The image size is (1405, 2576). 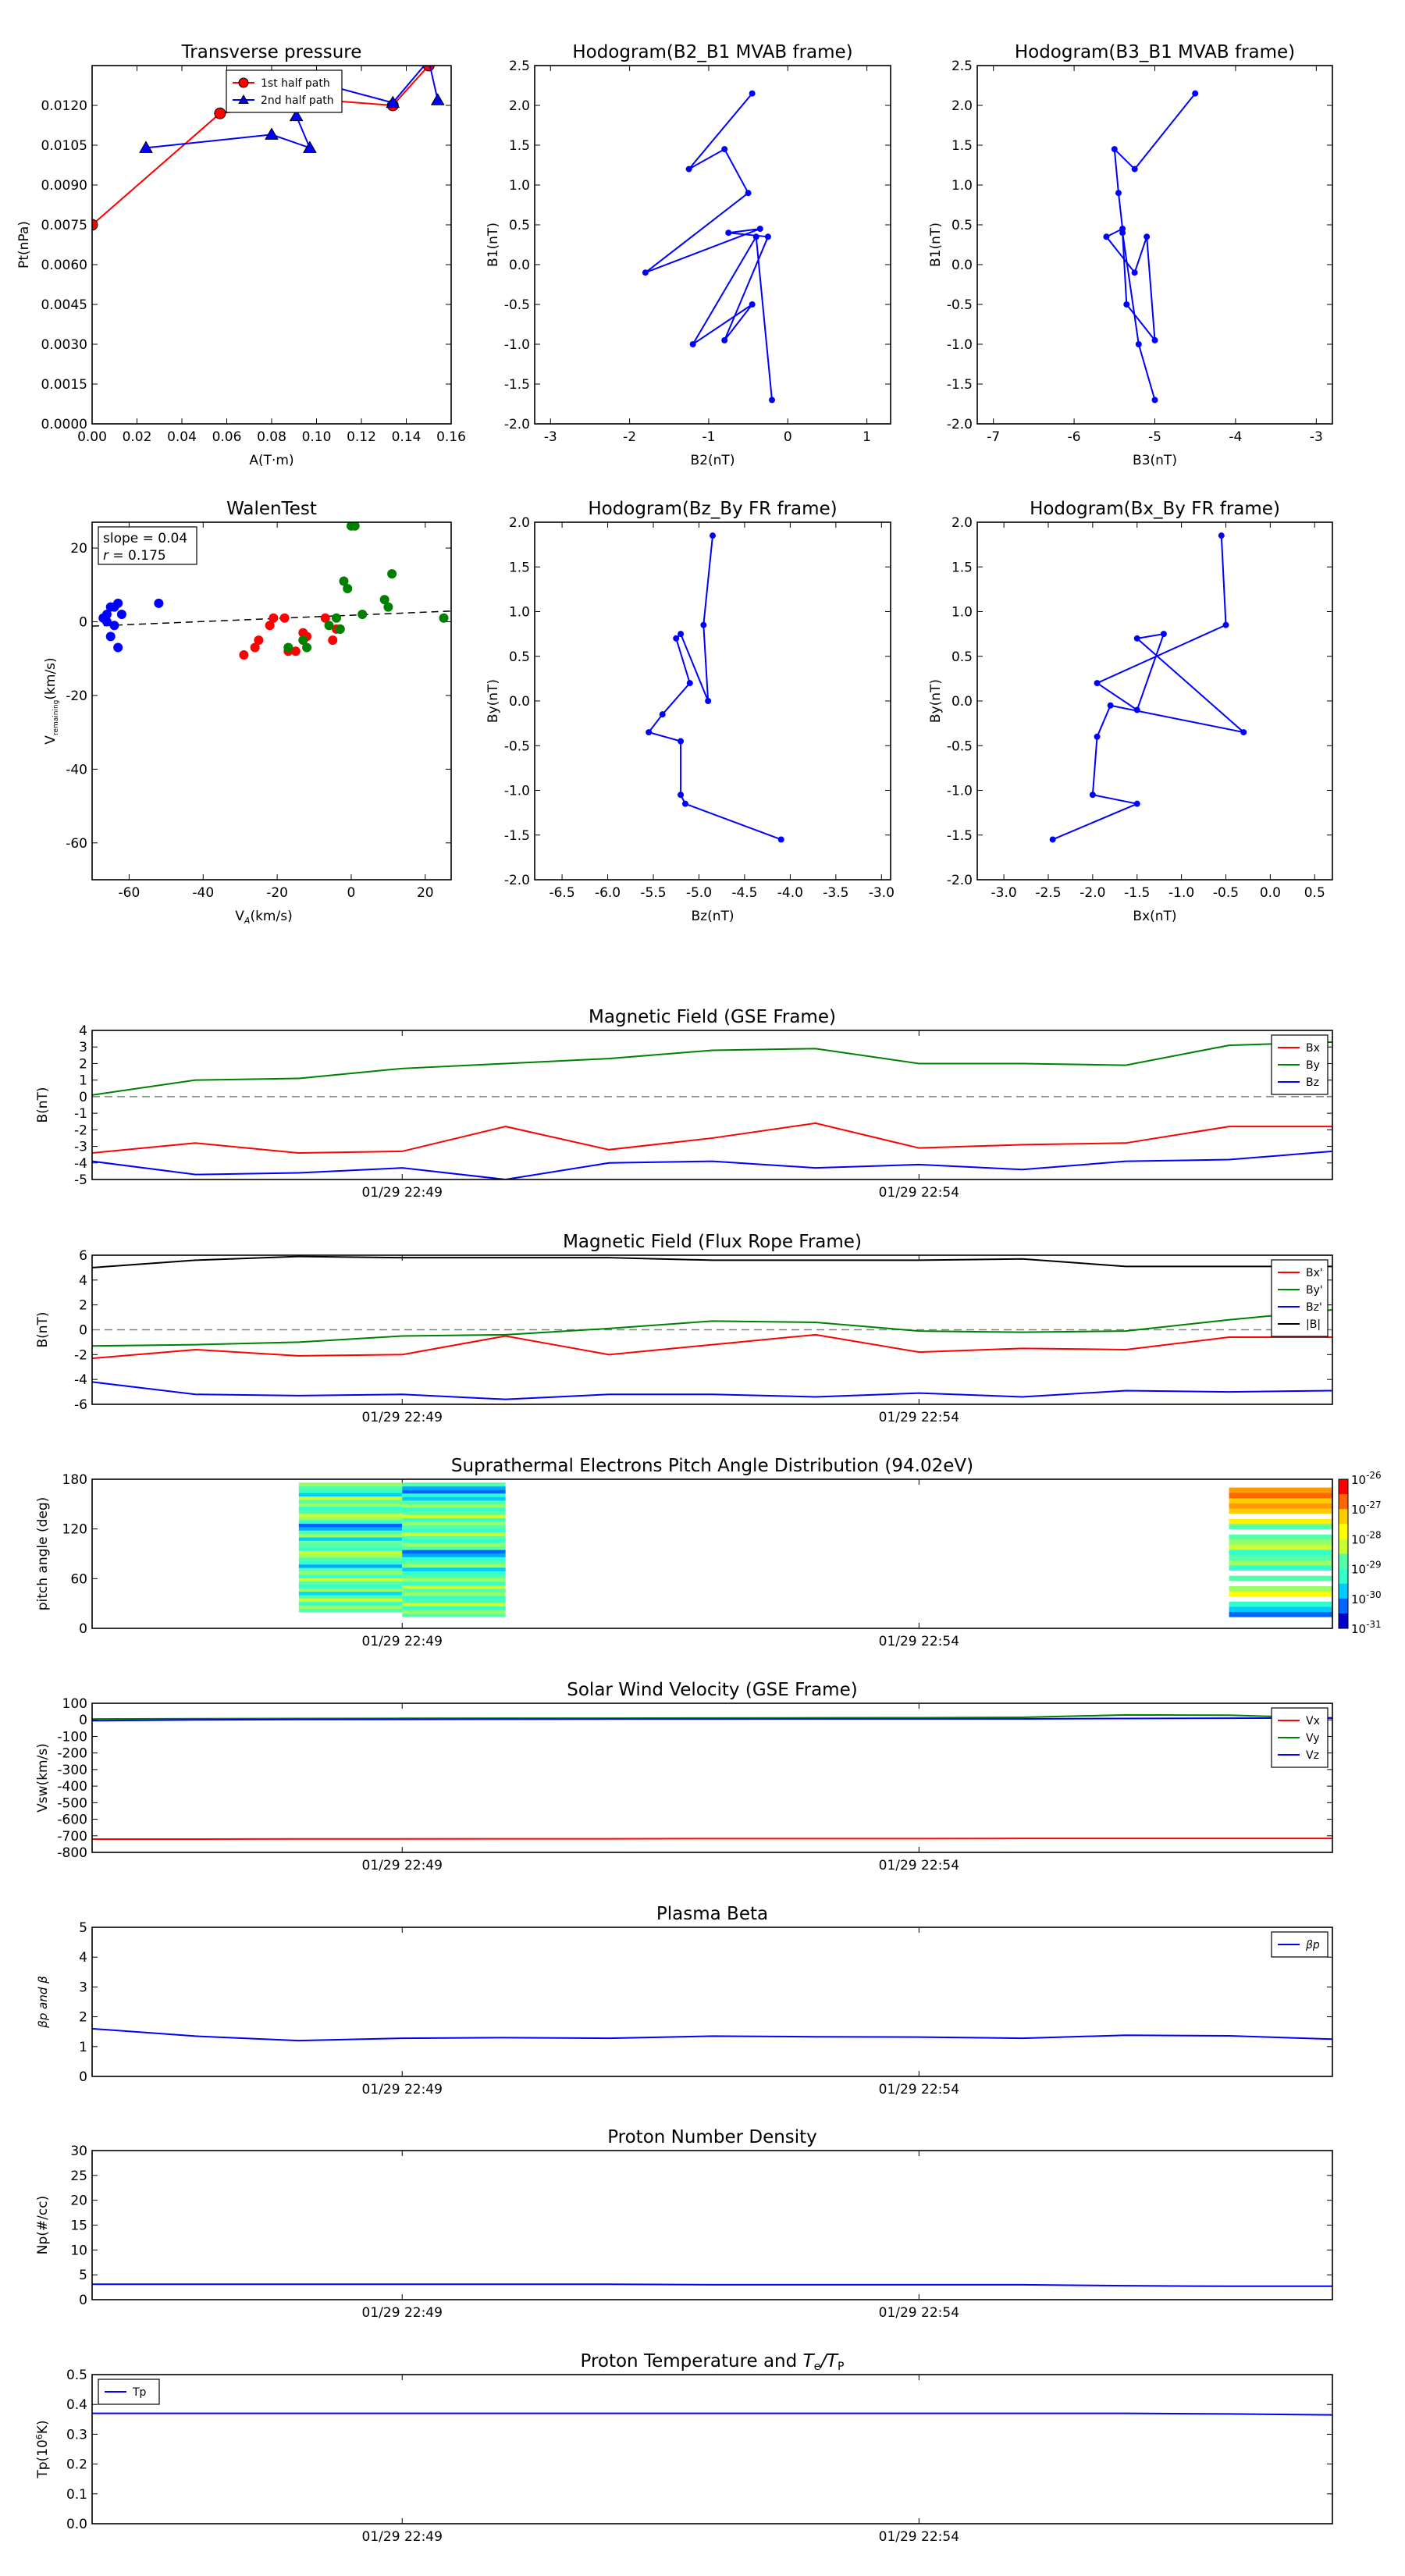 What do you see at coordinates (1314, 893) in the screenshot?
I see `x-tick-label: 0.5` at bounding box center [1314, 893].